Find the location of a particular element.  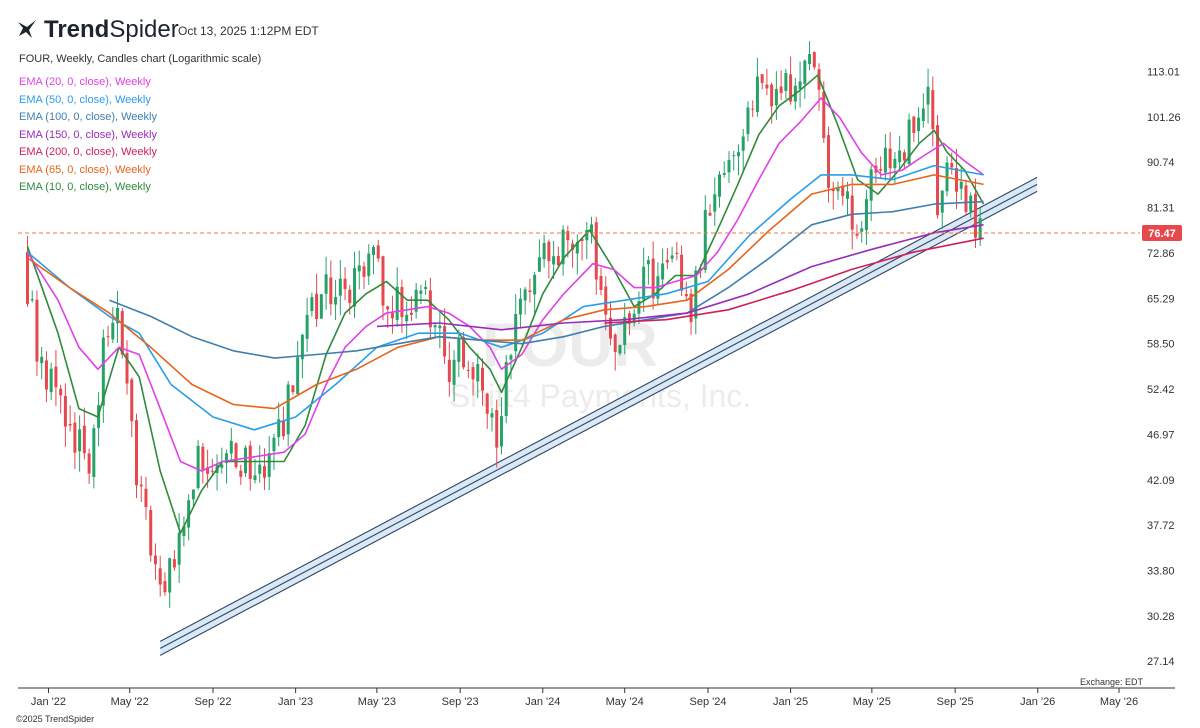

legend-item-ema-100: EMA (100, 0, close), Weekly is located at coordinates (88, 117).